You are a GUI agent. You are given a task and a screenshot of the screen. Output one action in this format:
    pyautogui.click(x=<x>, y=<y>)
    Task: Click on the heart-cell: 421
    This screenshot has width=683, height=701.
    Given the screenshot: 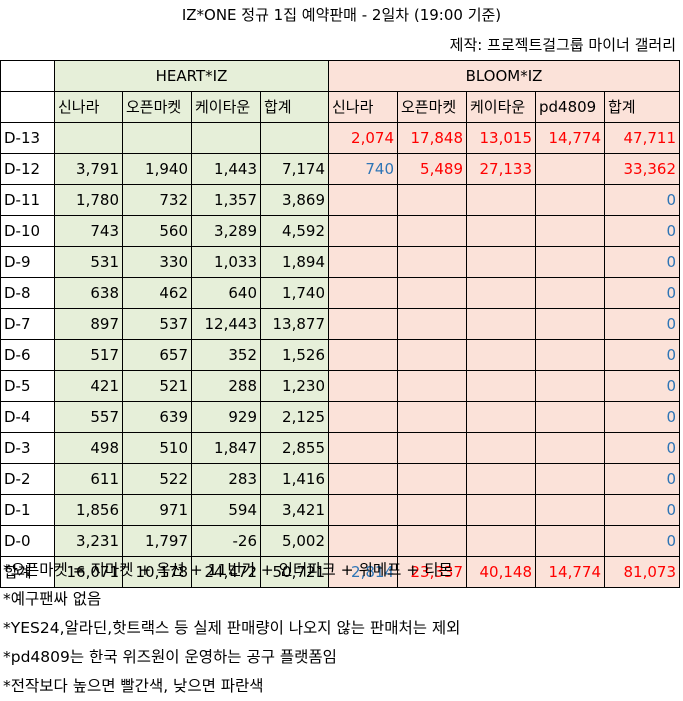 What is the action you would take?
    pyautogui.click(x=88, y=386)
    